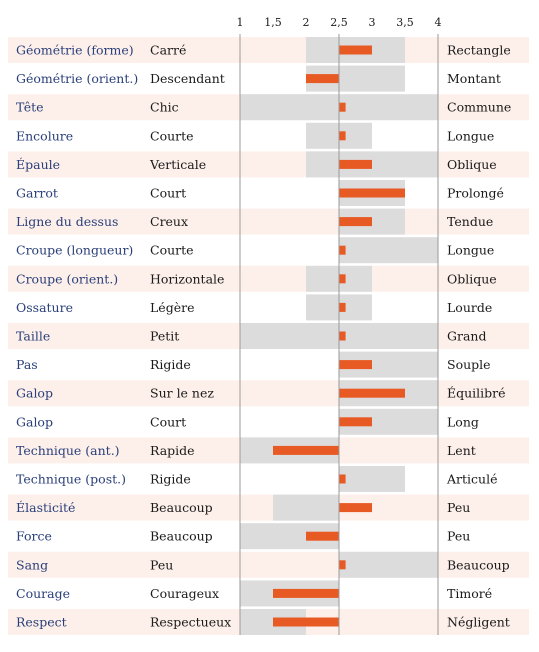 The height and width of the screenshot is (652, 539). Describe the element at coordinates (470, 221) in the screenshot. I see `high-pole-label: Tendue` at that location.